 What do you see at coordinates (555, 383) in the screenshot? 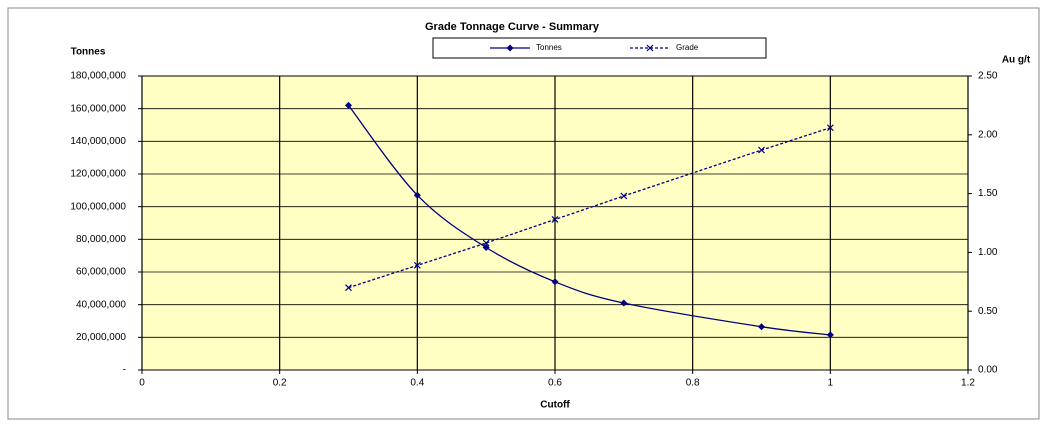
I see `x-tick-label: 0.6` at bounding box center [555, 383].